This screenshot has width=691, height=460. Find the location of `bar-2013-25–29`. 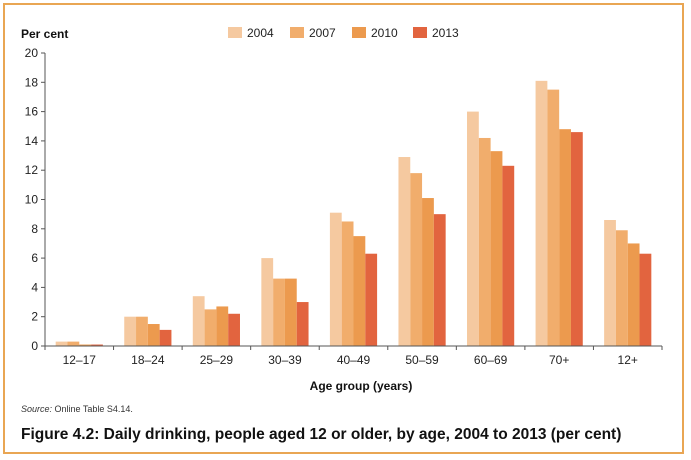

bar-2013-25–29 is located at coordinates (234, 329).